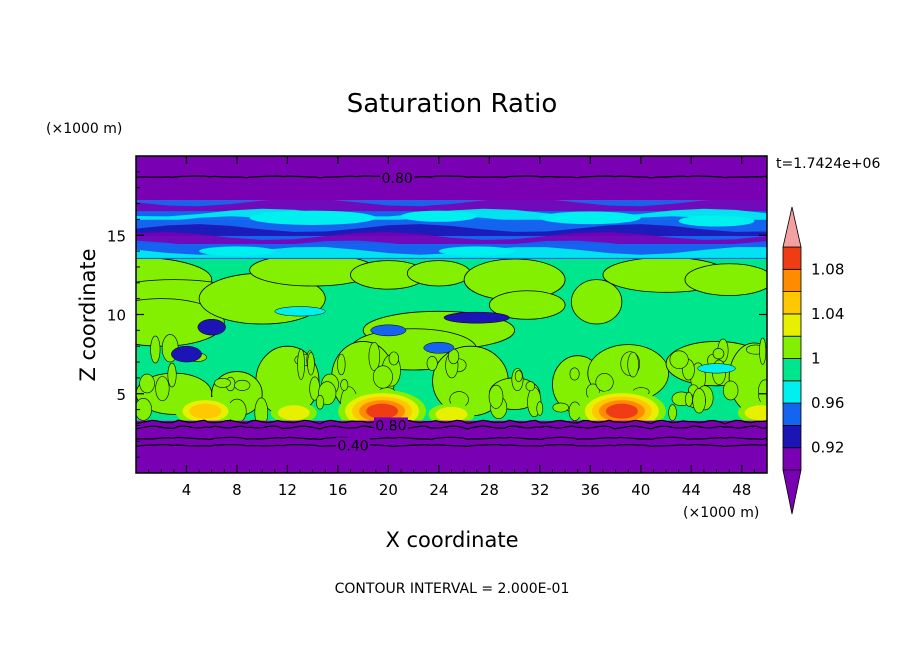 This screenshot has width=904, height=654. Describe the element at coordinates (792, 227) in the screenshot. I see `colorbar-over-triangle` at that location.